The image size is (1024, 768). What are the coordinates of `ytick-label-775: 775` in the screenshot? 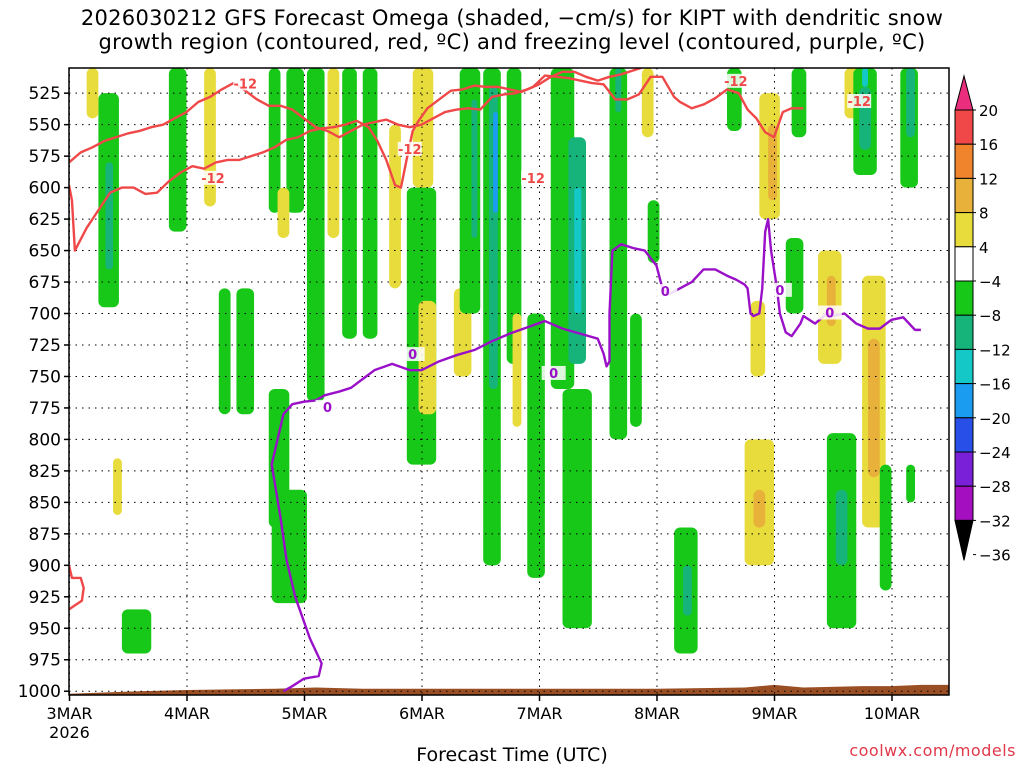 It's located at (45, 409).